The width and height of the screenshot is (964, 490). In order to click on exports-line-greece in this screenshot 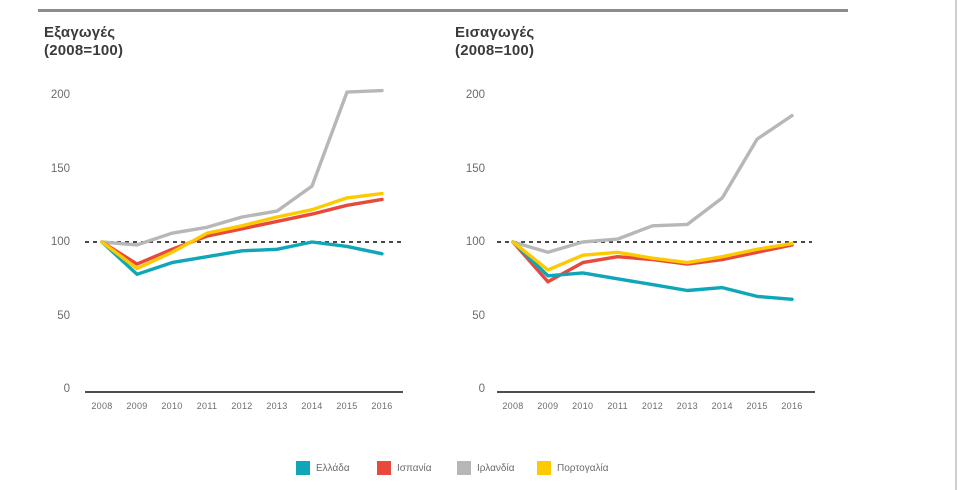, I will do `click(242, 258)`.